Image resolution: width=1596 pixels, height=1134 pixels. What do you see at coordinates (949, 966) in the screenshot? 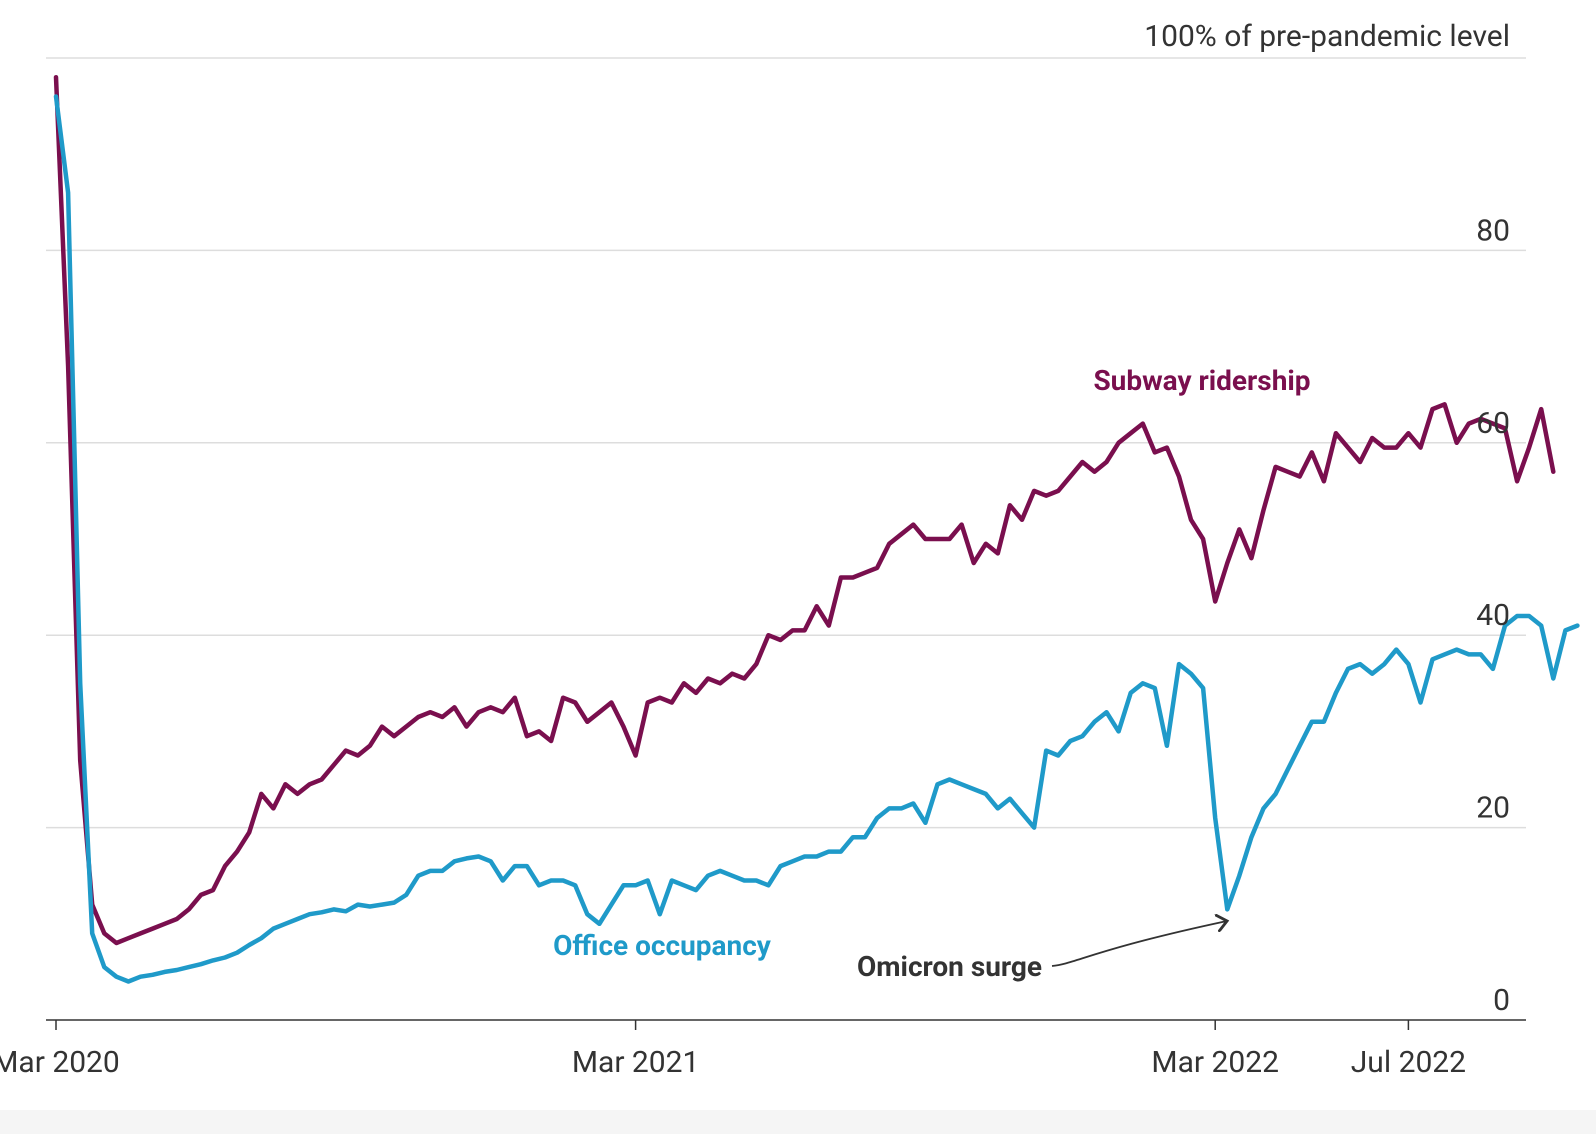
I see `annotation-label: Omicron surge` at bounding box center [949, 966].